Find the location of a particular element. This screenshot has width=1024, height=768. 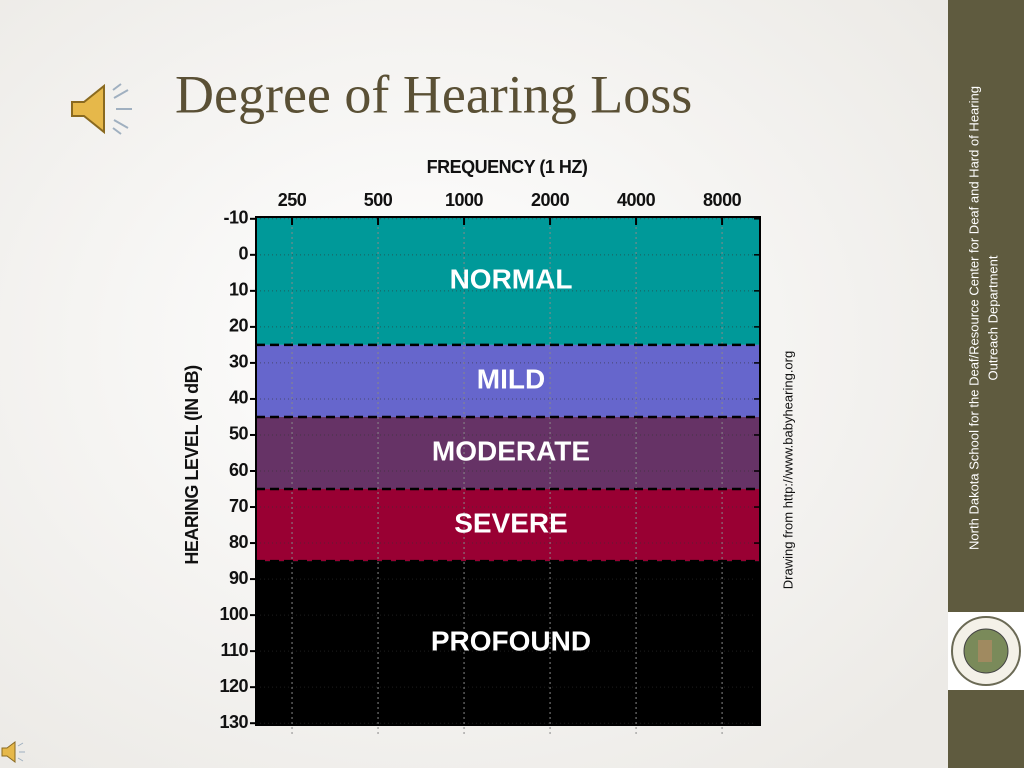

sidebar-text: Outreach Department is located at coordinates (992, 317).